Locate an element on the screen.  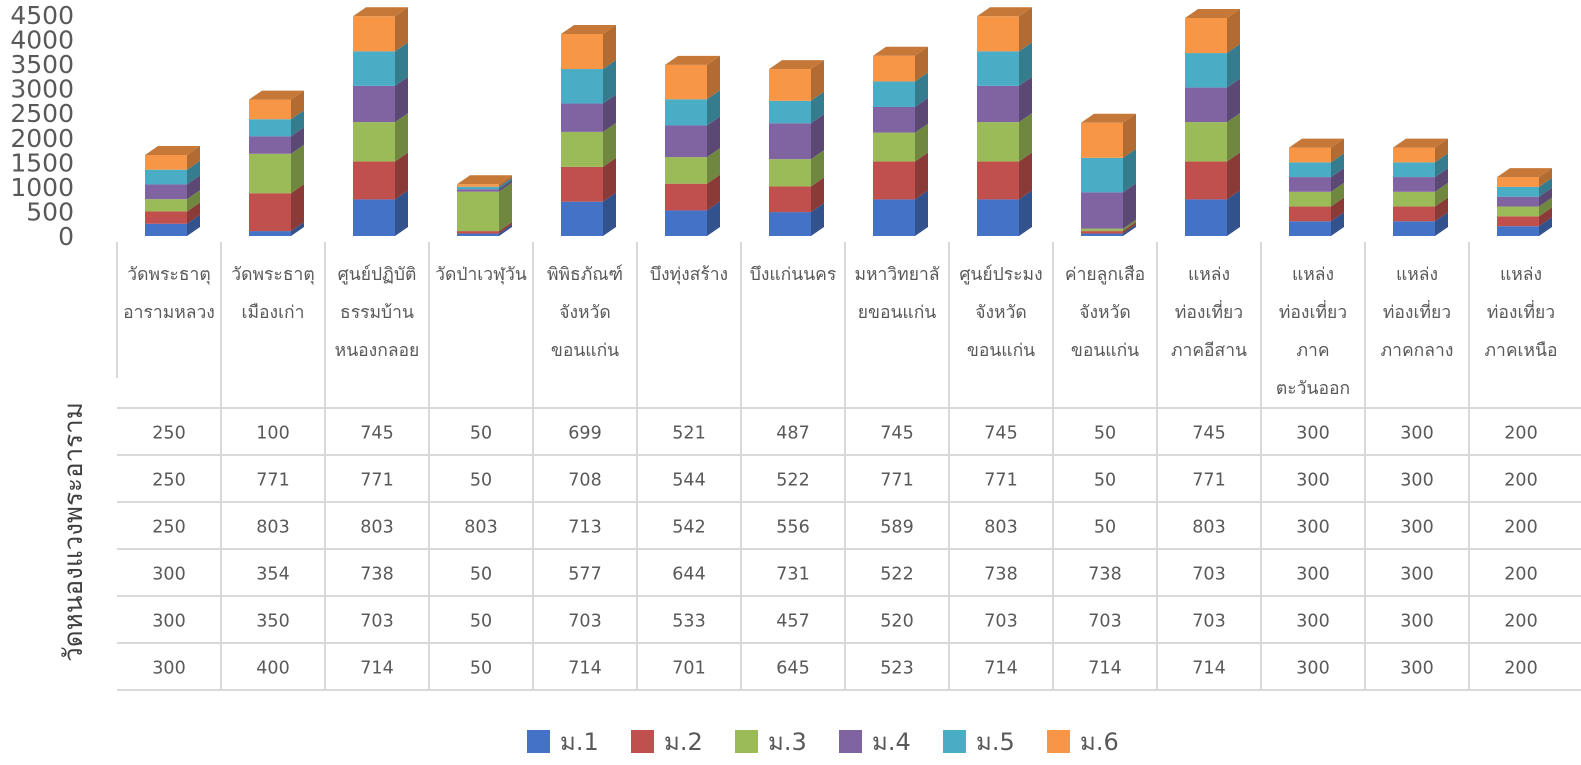
table-cell-value: 354 is located at coordinates (272, 575).